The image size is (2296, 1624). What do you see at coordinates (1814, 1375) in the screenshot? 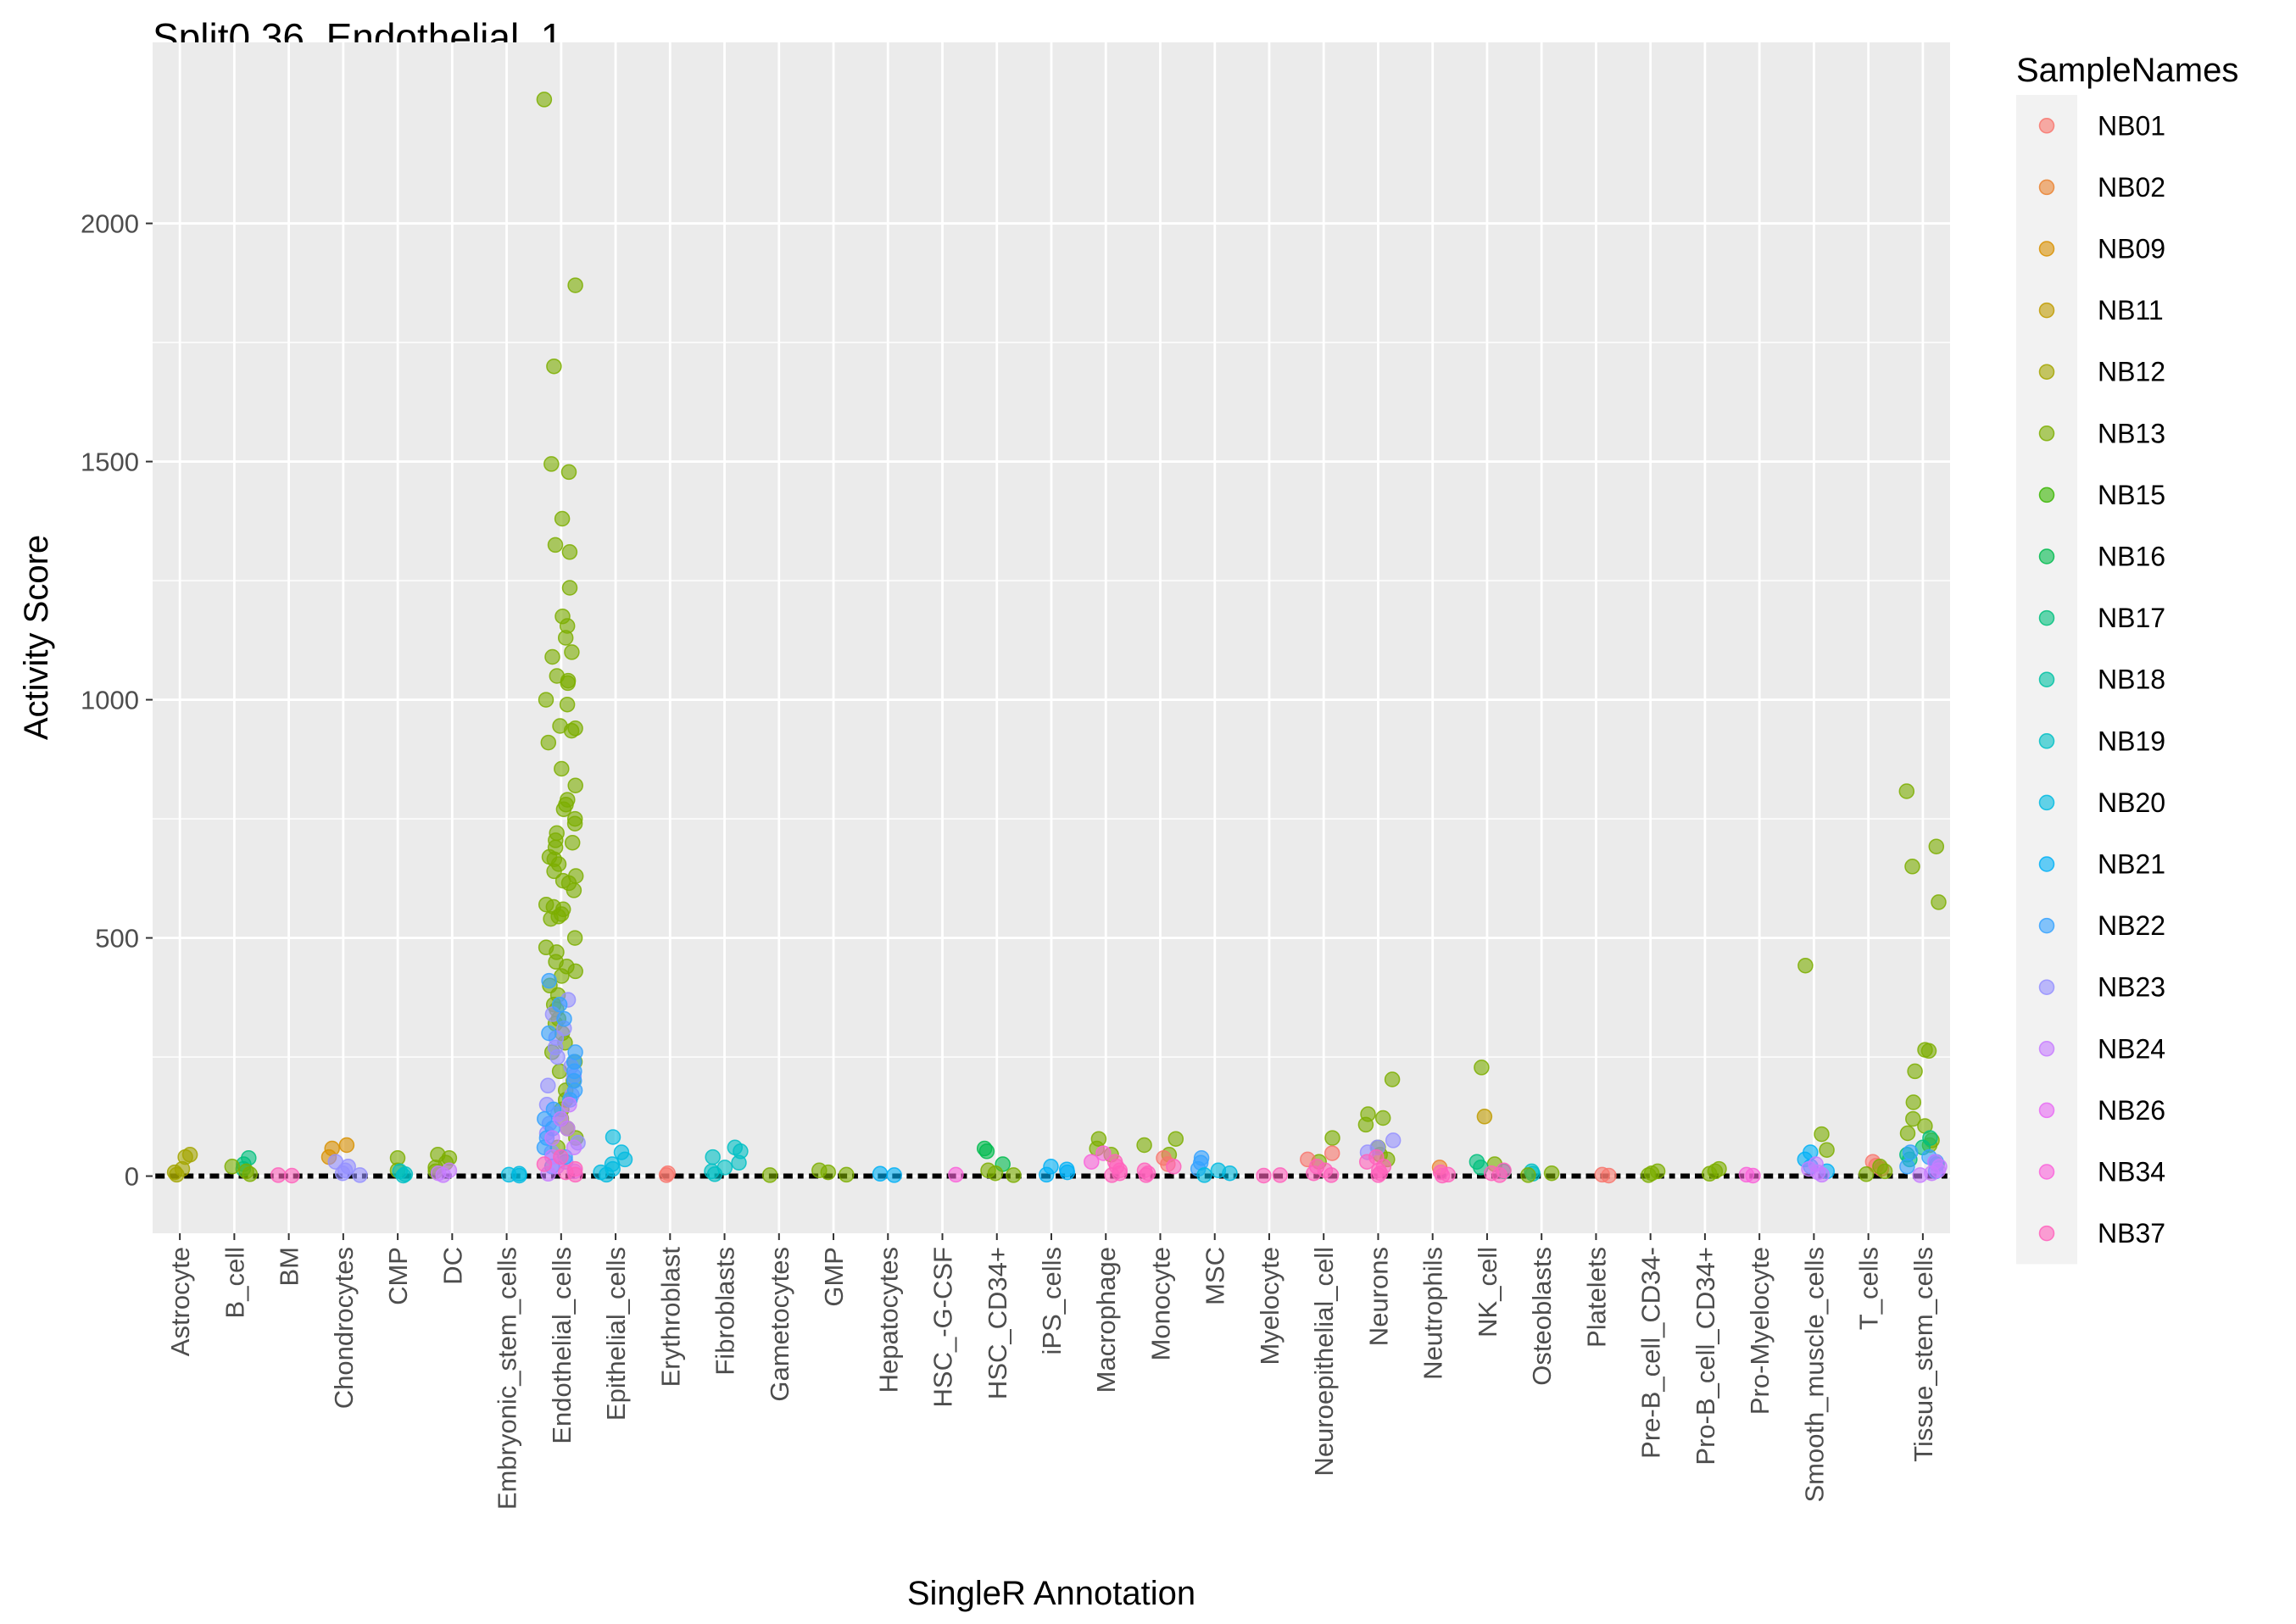
I see `x-tick-label: Smooth_muscle_cells` at bounding box center [1814, 1375].